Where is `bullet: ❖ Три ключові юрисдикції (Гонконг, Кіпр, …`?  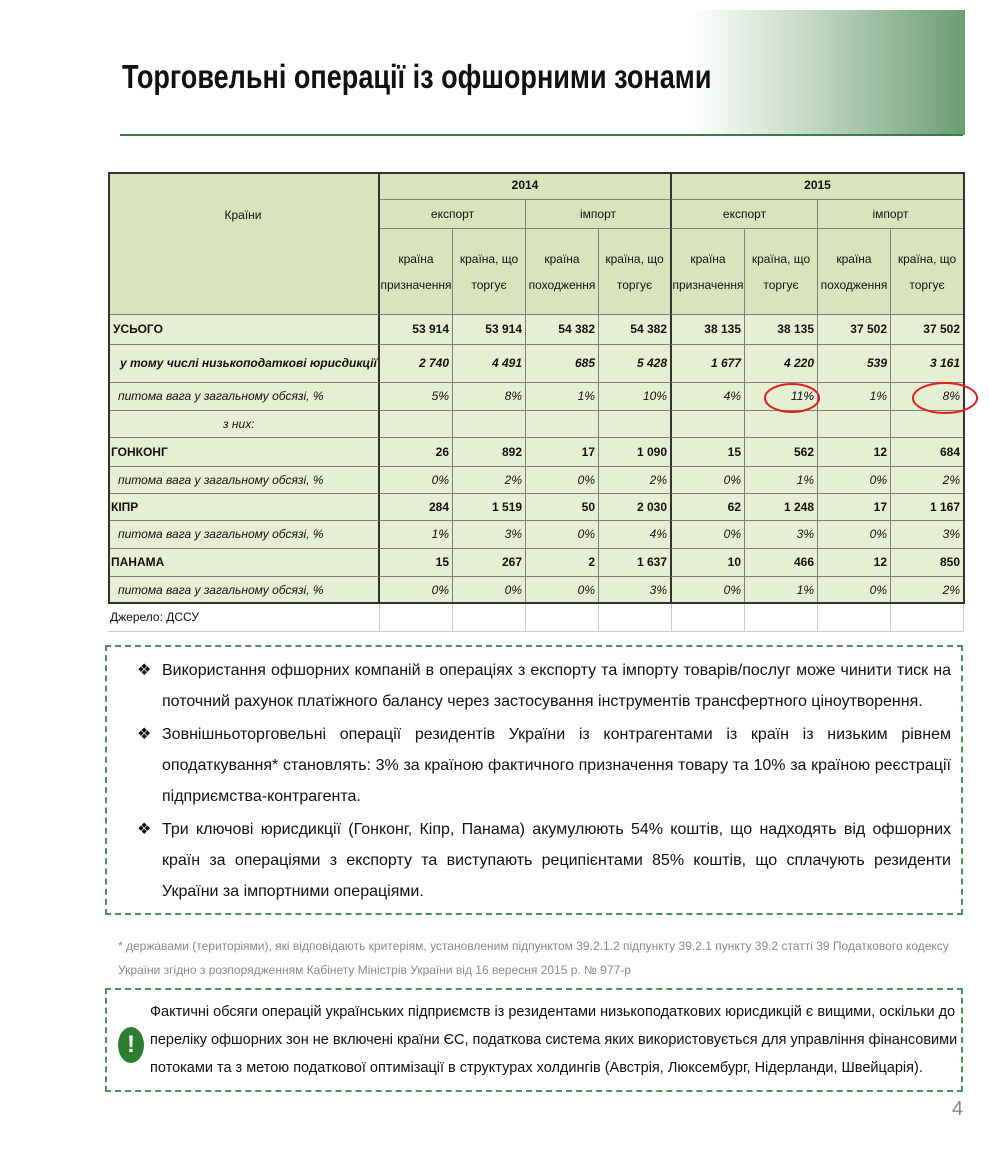 bullet: ❖ Три ключові юрисдикції (Гонконг, Кіпр, … is located at coordinates (534, 860).